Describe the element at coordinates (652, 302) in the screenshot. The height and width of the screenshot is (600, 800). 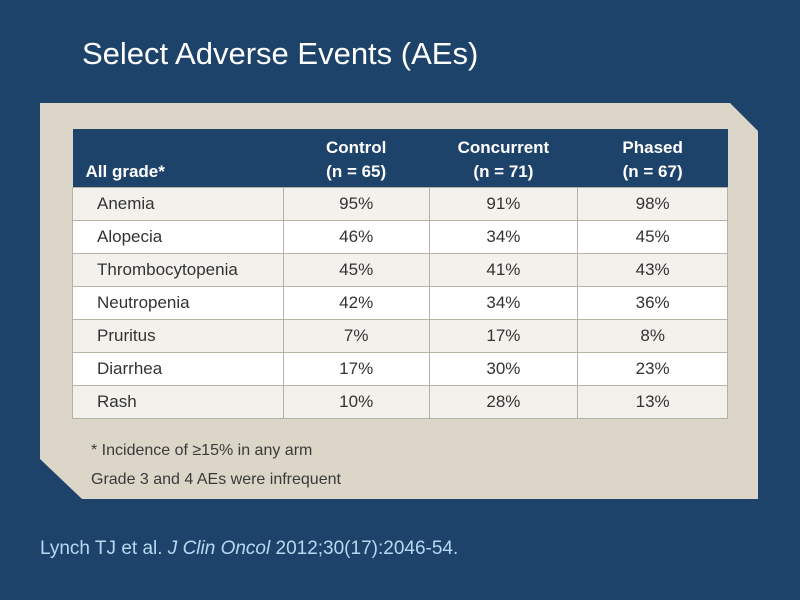
I see `phased-value: 36%` at that location.